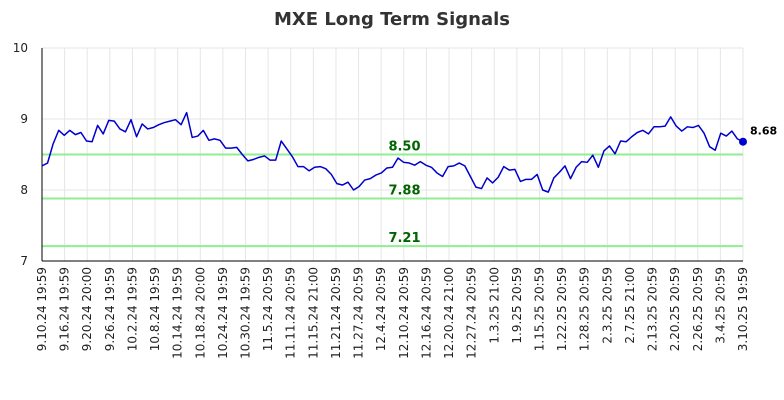 The image size is (784, 400). Describe the element at coordinates (630, 305) in the screenshot. I see `x-tick-label: 2.7.25 21:00` at that location.